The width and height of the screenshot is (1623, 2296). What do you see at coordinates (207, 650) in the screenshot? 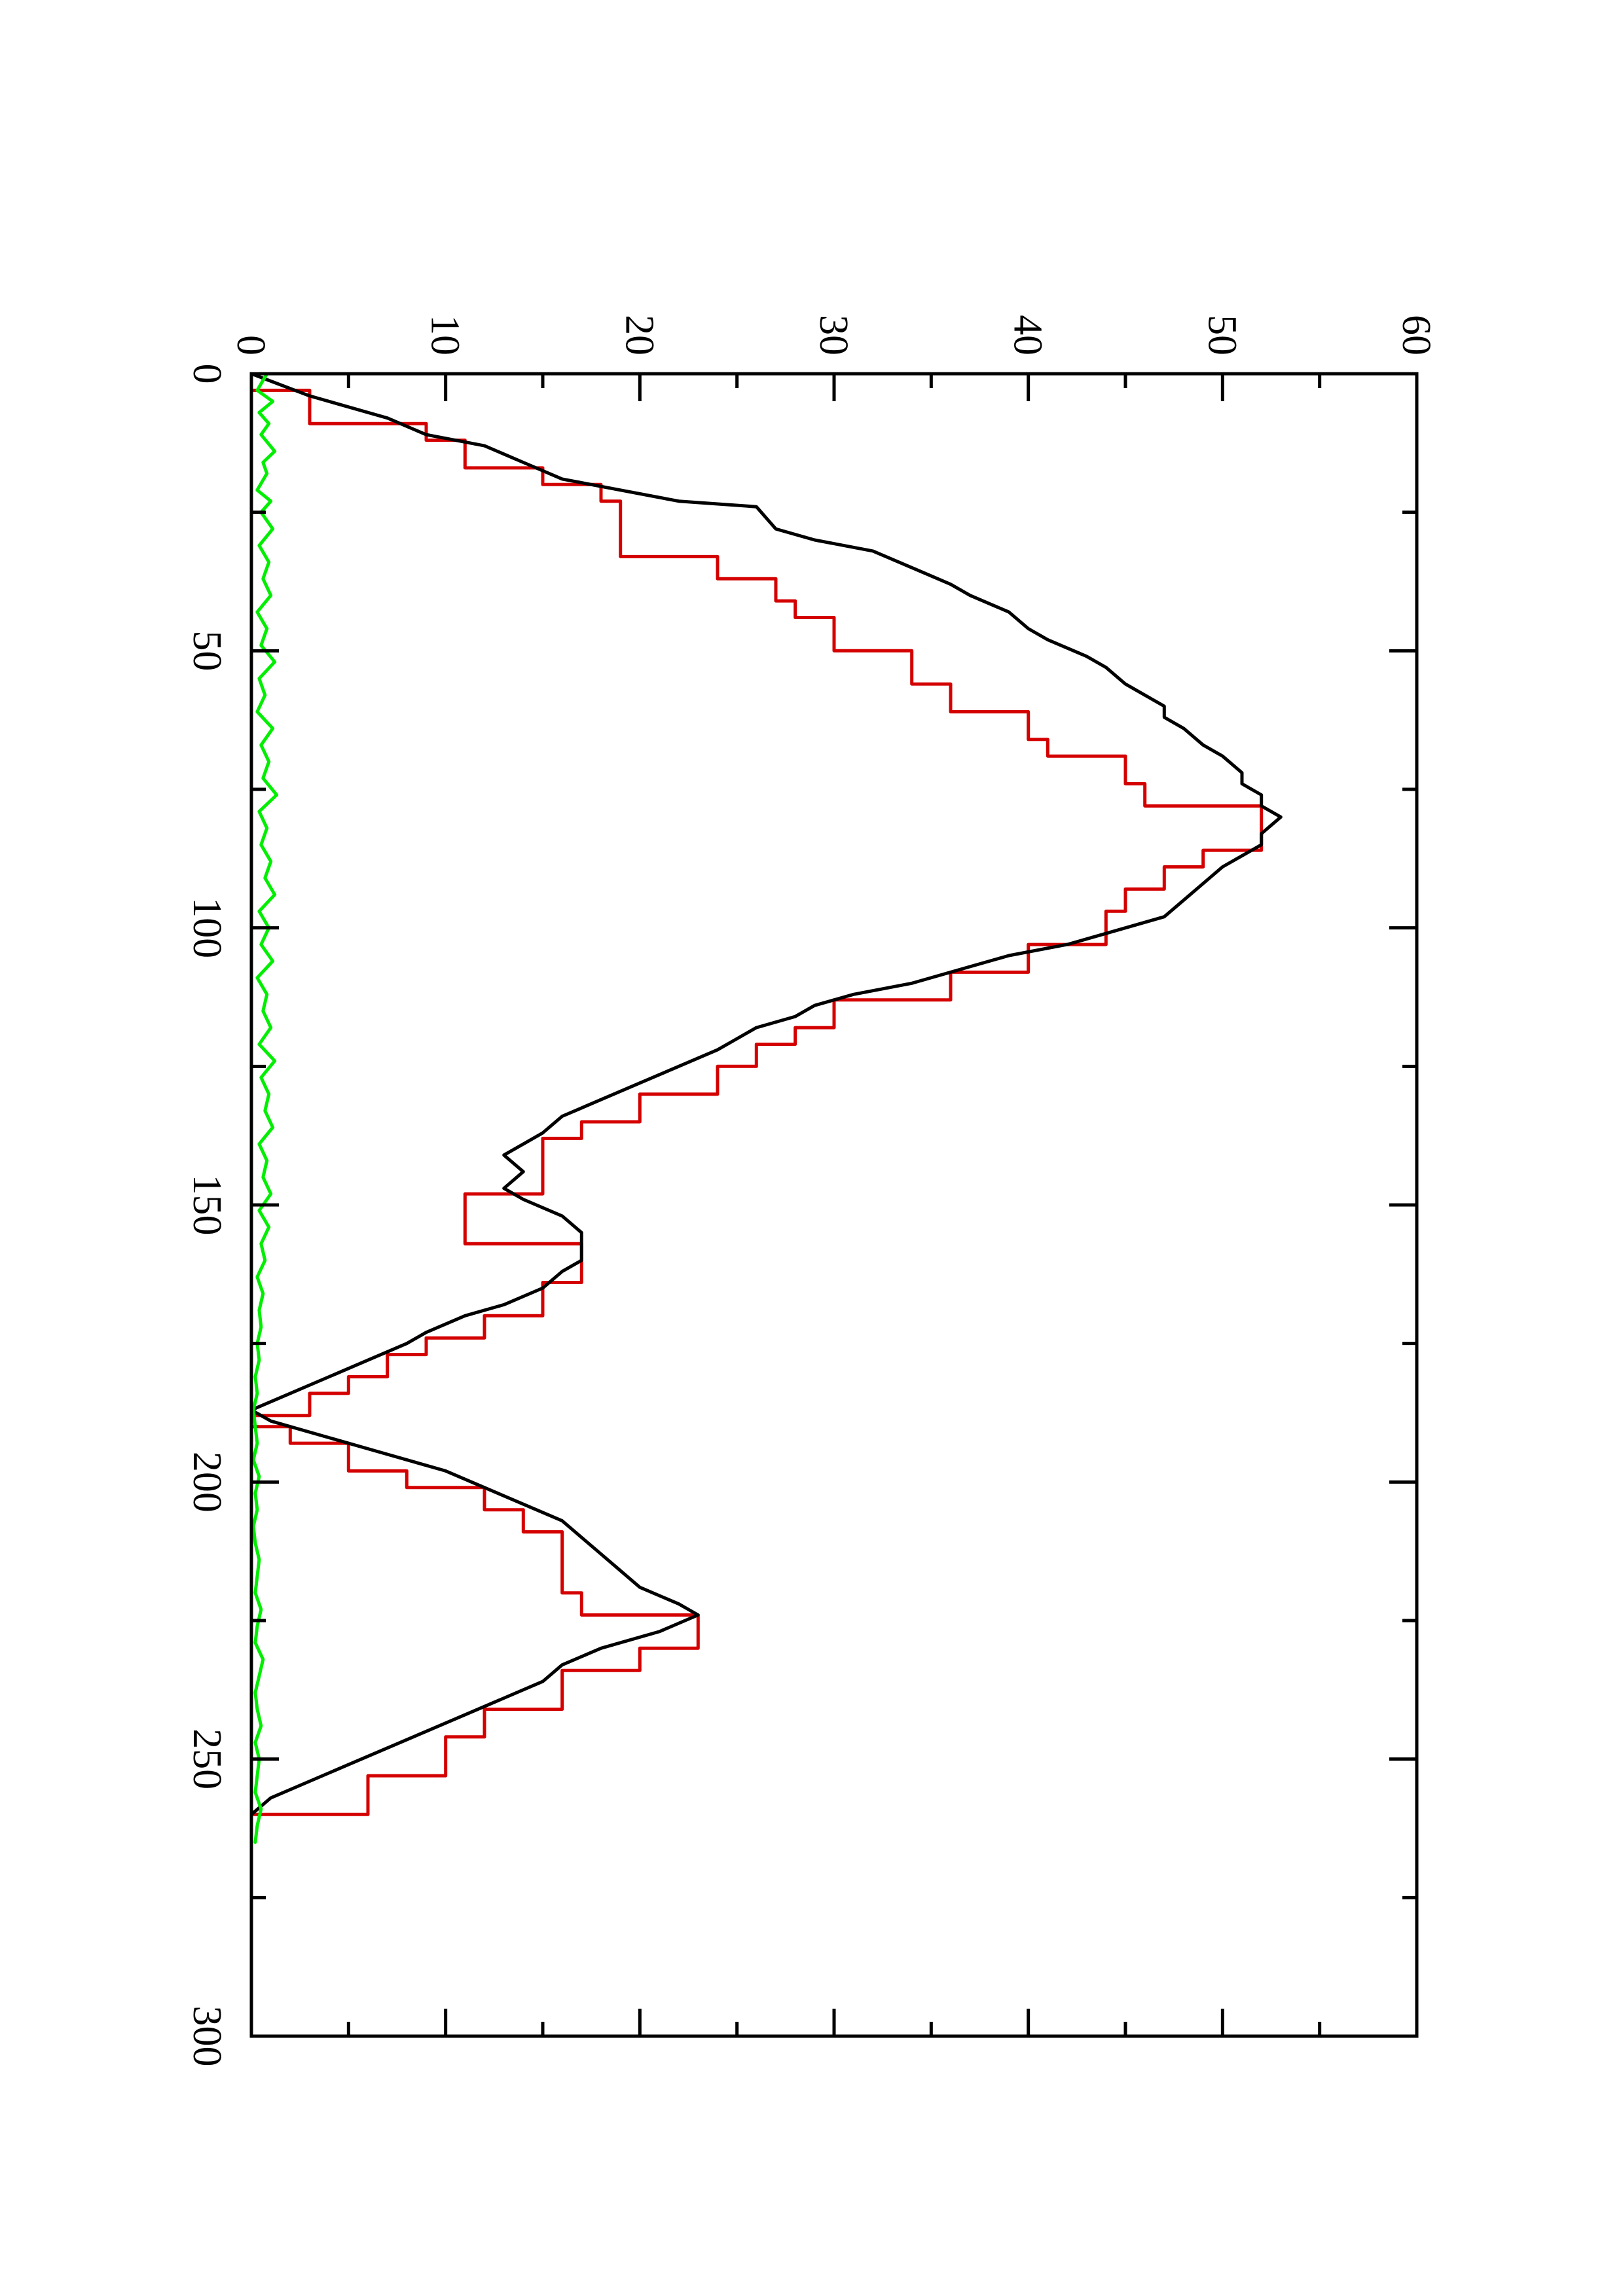
I see `x-tick-label: 50` at bounding box center [207, 650].